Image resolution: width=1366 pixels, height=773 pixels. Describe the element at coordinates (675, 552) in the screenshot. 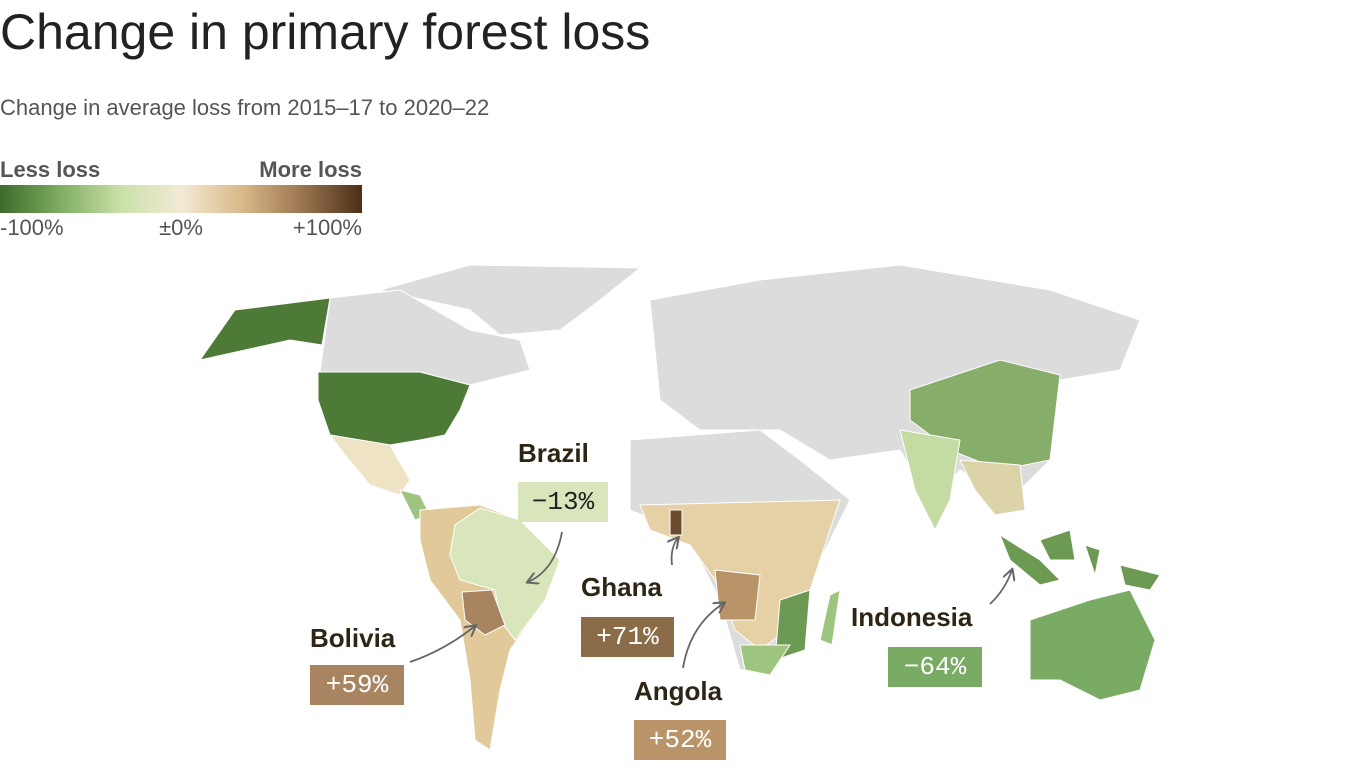

I see `arrow-ghana` at that location.